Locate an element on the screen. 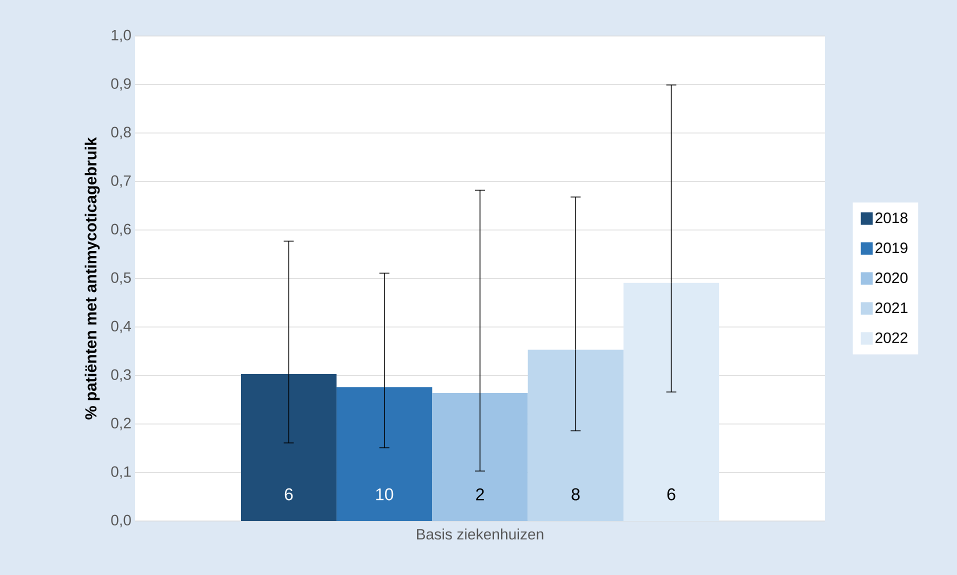  y-tick-label: 1,0 is located at coordinates (121, 36).